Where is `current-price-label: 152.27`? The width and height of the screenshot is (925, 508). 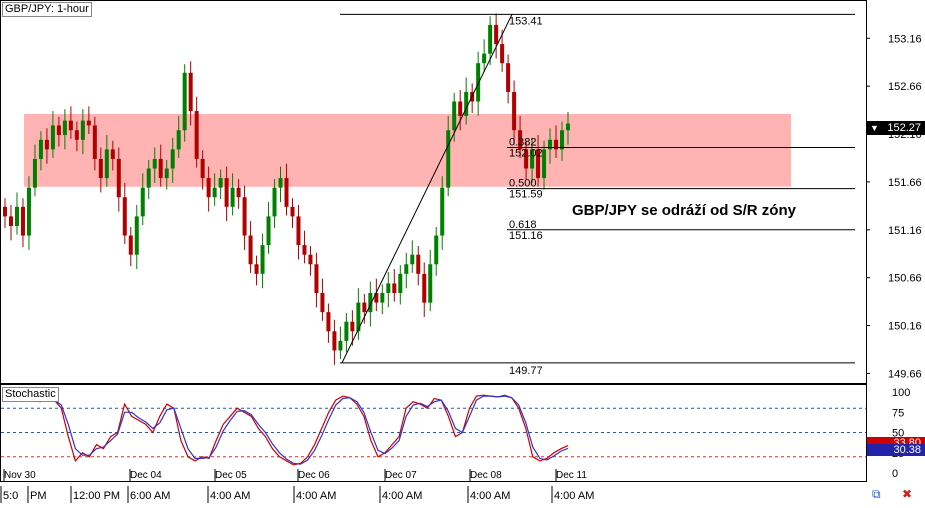 current-price-label: 152.27 is located at coordinates (904, 128).